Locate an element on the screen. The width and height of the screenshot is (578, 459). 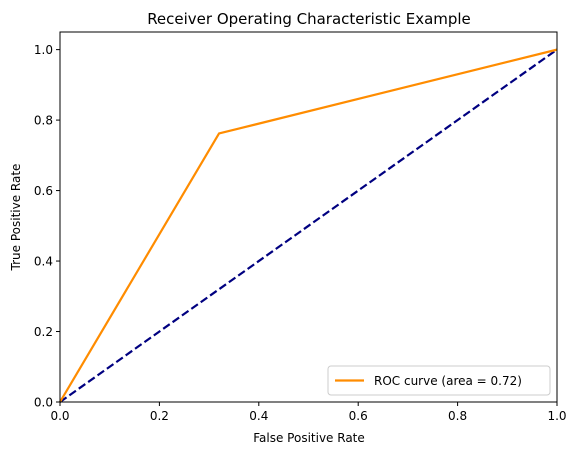
legend-label-roc-curve: ROC curve (area = 0.72) is located at coordinates (448, 381).